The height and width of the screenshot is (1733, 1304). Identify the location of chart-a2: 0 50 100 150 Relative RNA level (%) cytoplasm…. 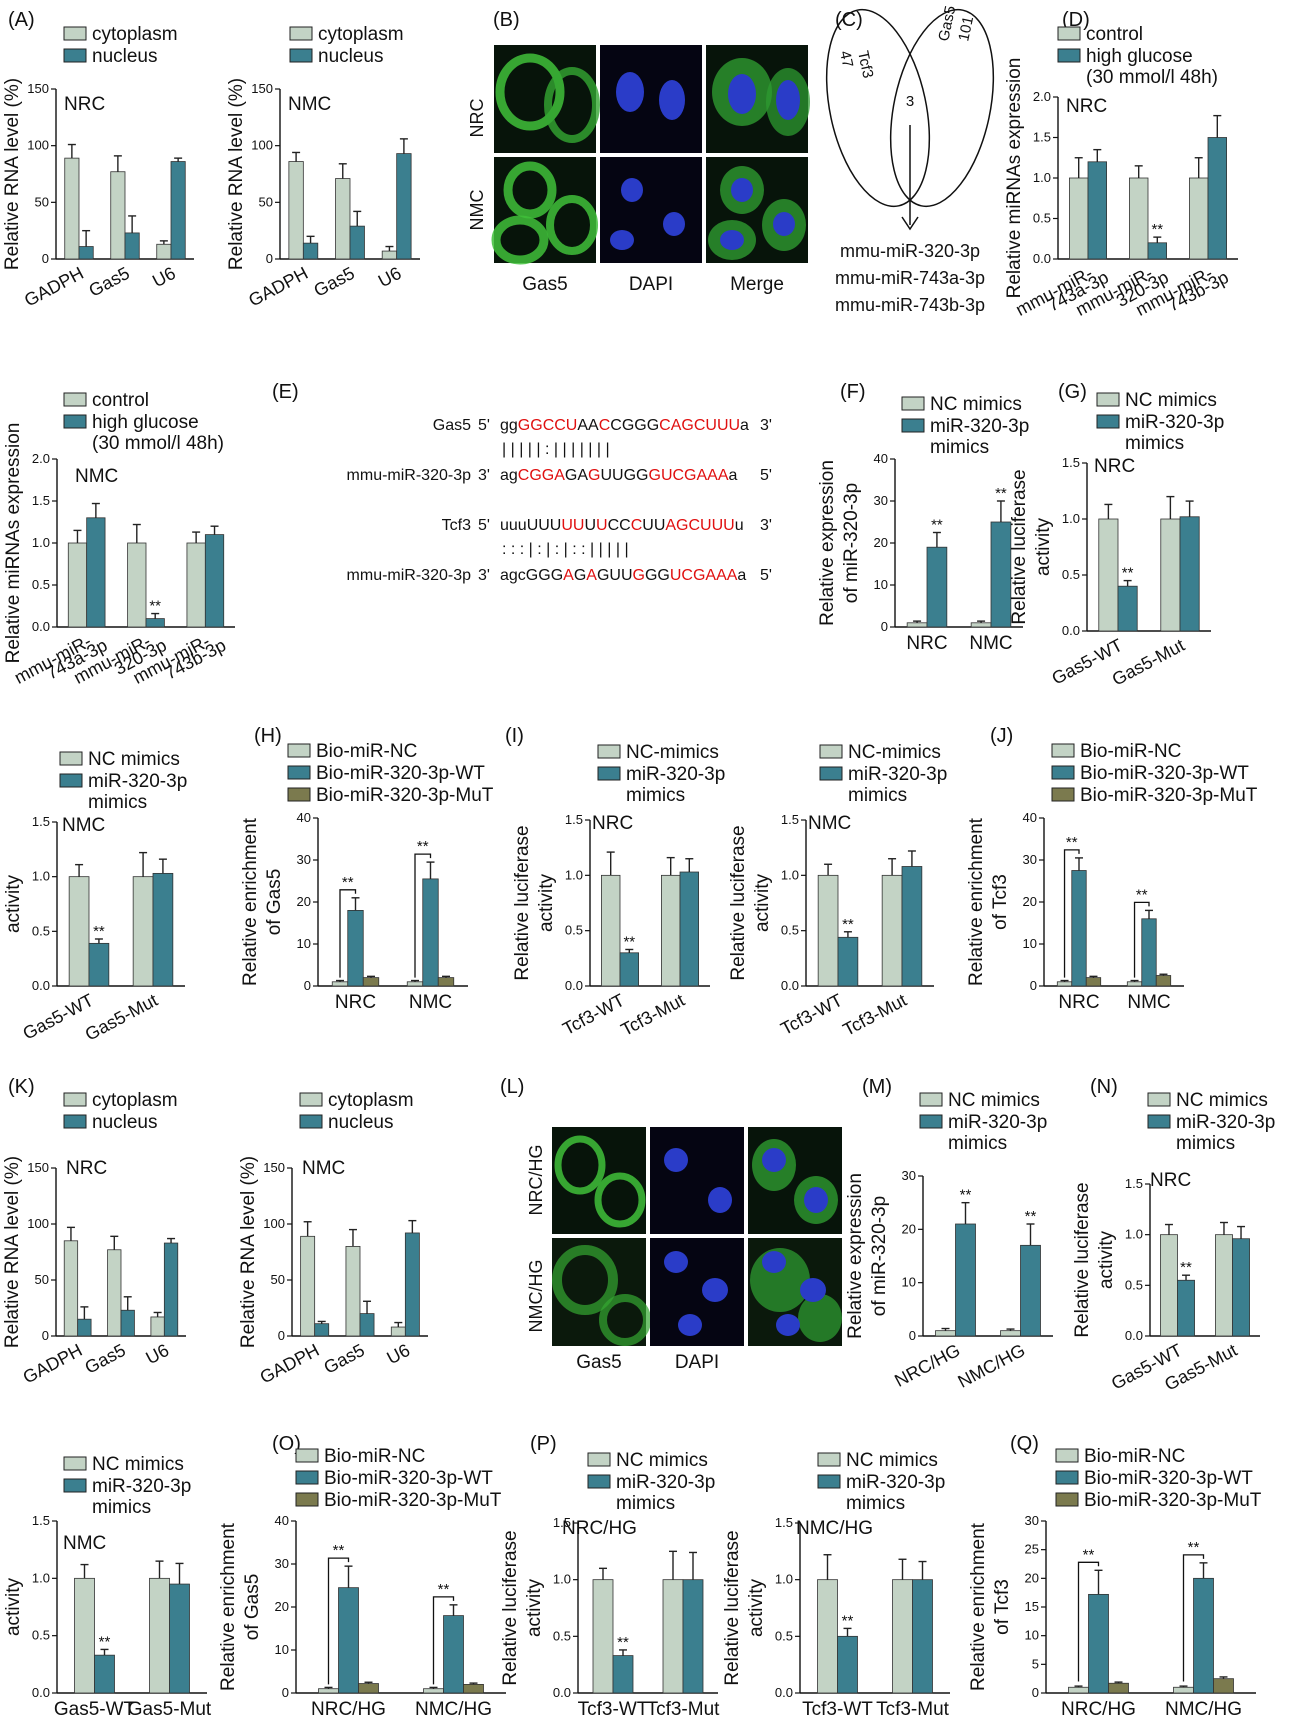
(323, 167).